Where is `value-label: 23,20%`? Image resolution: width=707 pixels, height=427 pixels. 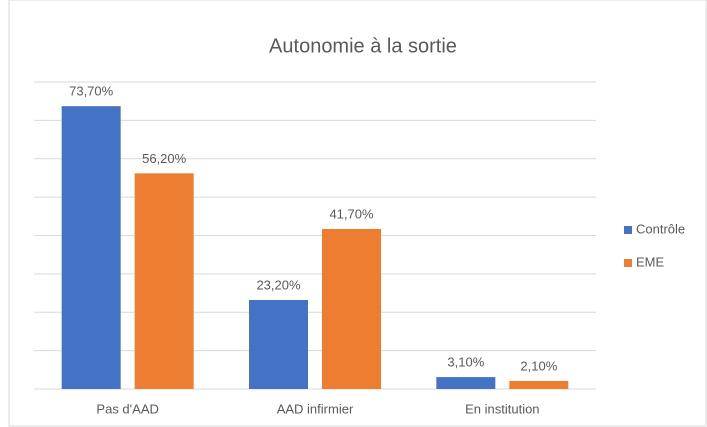
value-label: 23,20% is located at coordinates (278, 284).